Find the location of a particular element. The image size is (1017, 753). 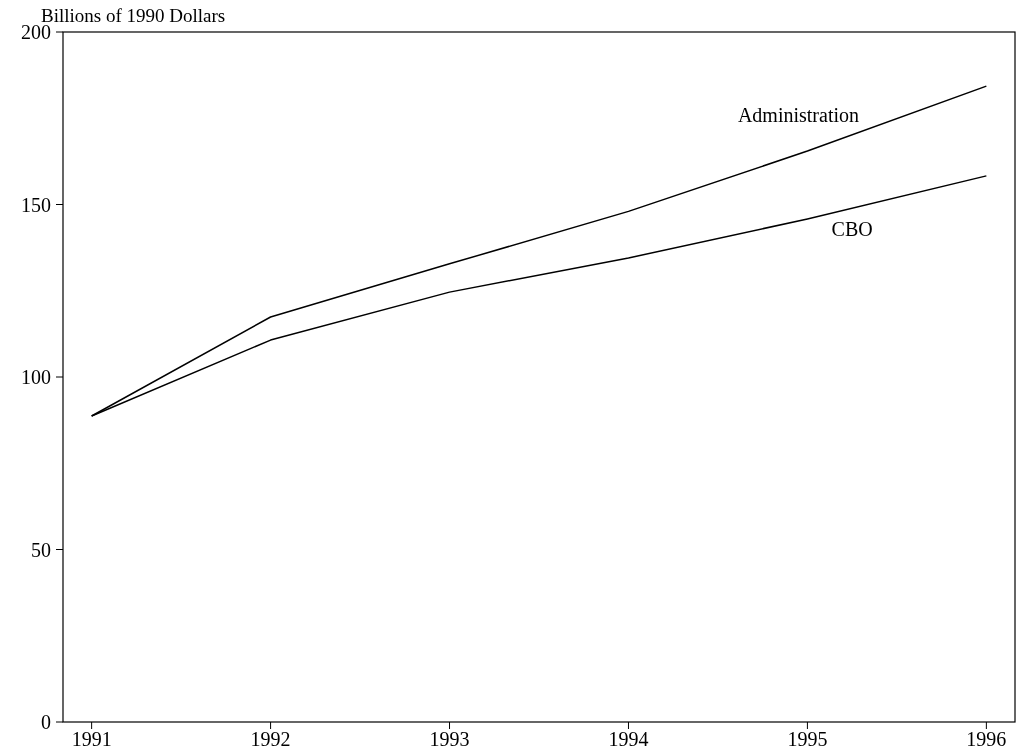

x-tick-label: 1996 is located at coordinates (986, 739).